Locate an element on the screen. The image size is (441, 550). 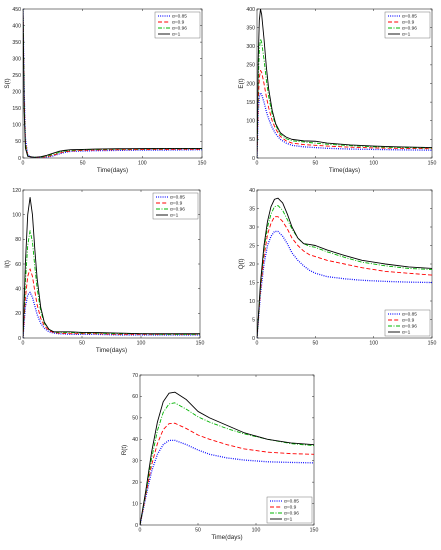
y-axis-title: S(t) is located at coordinates (7, 83).